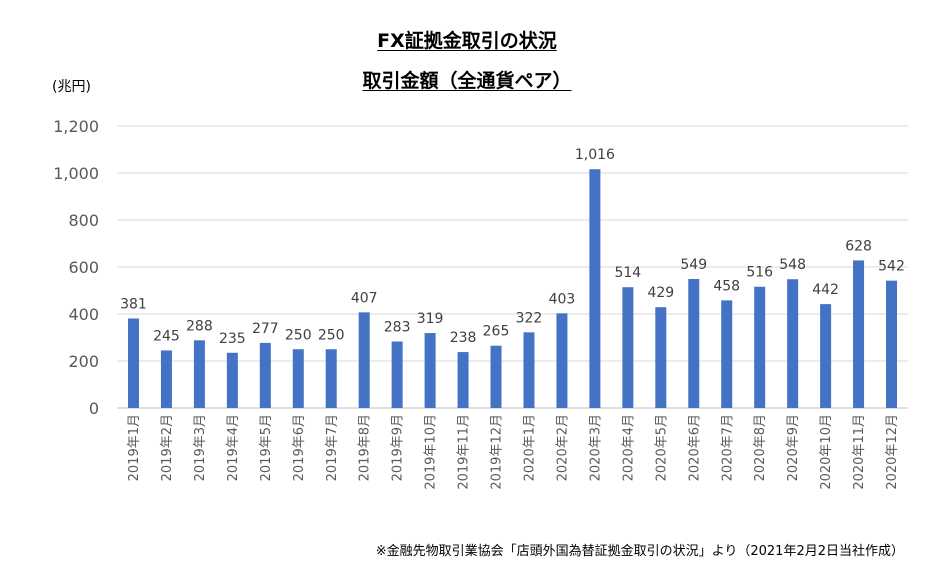  I want to click on x-tick-label: 2020年9月, so click(793, 447).